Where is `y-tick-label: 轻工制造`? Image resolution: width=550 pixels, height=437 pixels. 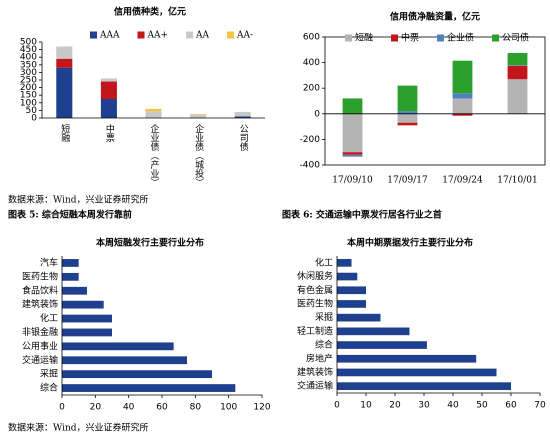 y-tick-label: 轻工制造 is located at coordinates (315, 331).